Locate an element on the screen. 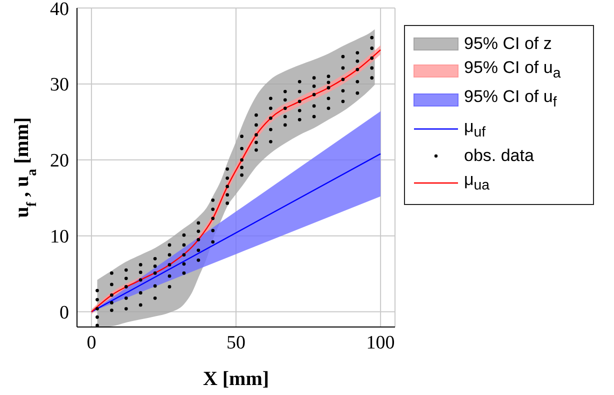 This screenshot has height=395, width=614. y-tick-label: 40 is located at coordinates (59, 10).